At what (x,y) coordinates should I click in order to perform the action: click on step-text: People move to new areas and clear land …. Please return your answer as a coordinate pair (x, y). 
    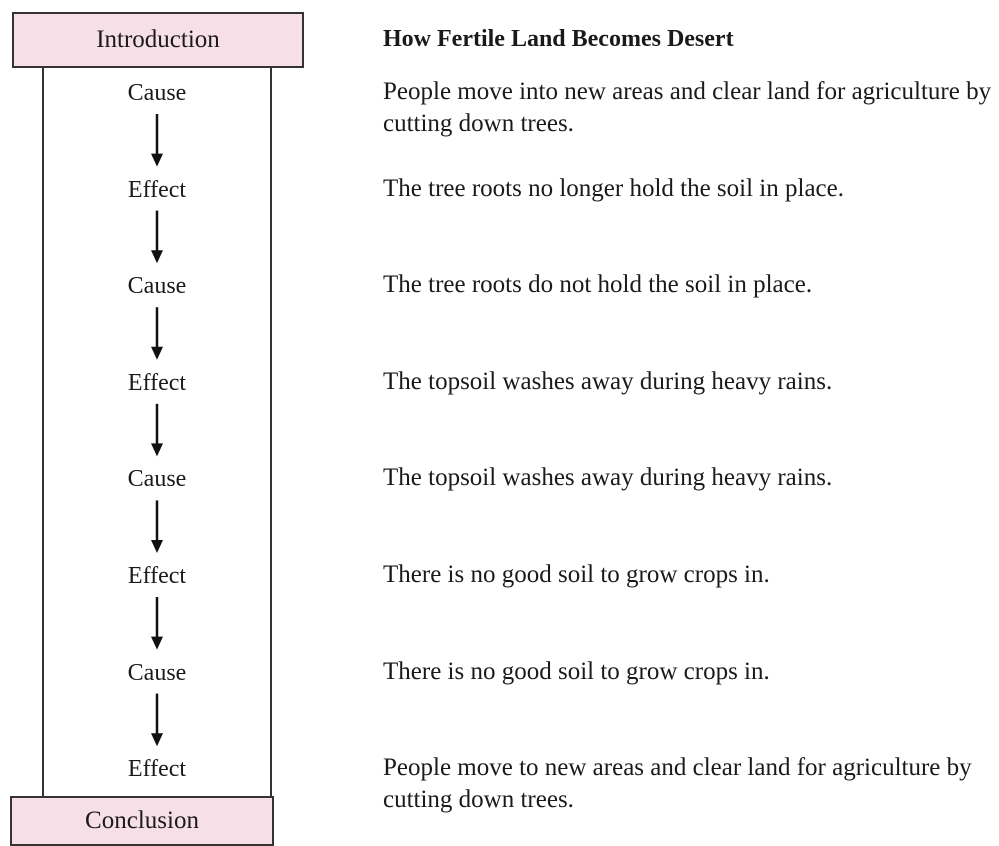
    Looking at the image, I should click on (677, 784).